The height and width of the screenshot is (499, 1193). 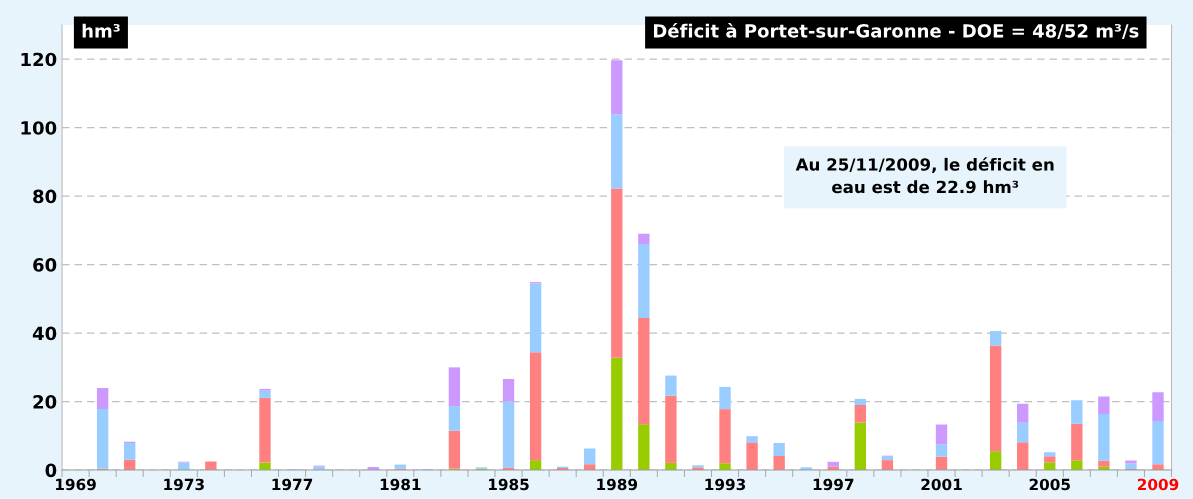 What do you see at coordinates (1158, 484) in the screenshot?
I see `x-tick-label: 2009` at bounding box center [1158, 484].